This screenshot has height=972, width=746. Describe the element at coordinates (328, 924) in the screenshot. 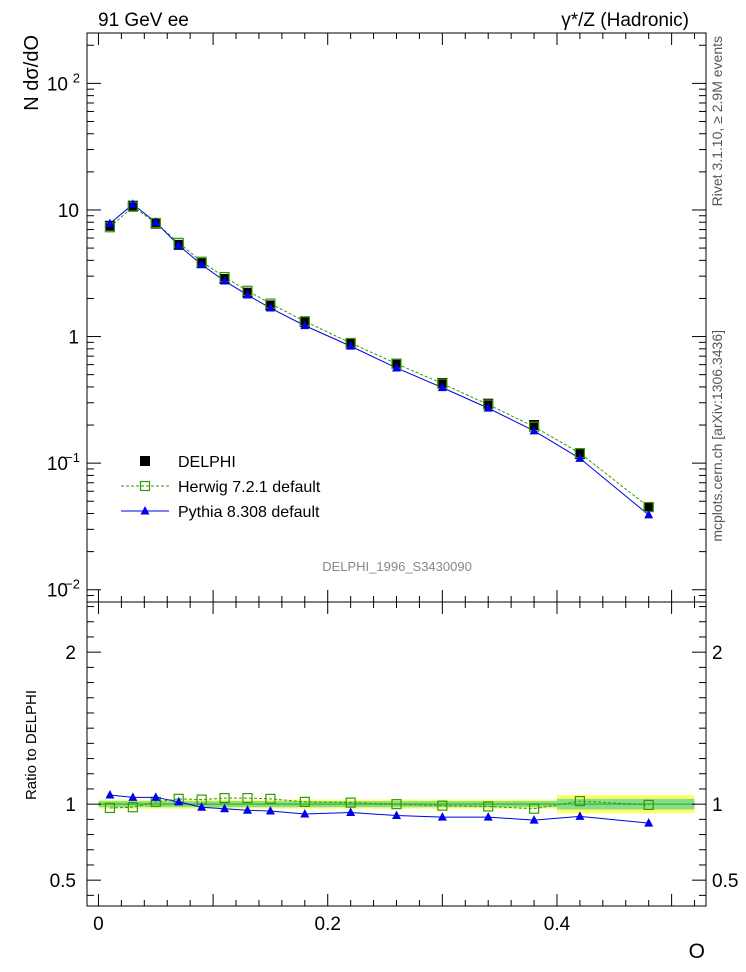

I see `x-tick-label: 0.2` at that location.